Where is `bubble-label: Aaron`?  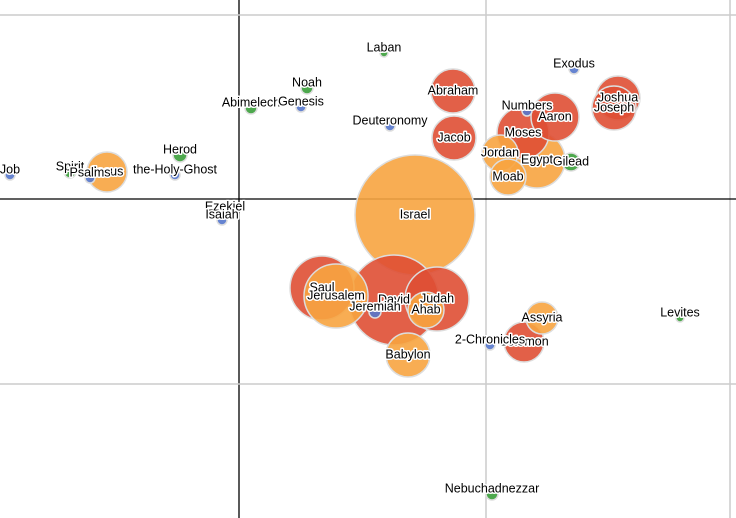 bubble-label: Aaron is located at coordinates (554, 116).